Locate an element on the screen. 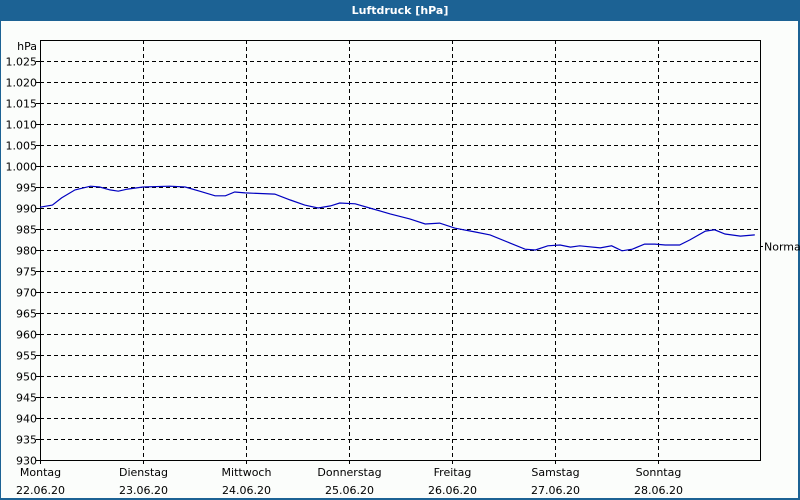  x-label-date: 23.06.20 is located at coordinates (143, 490).